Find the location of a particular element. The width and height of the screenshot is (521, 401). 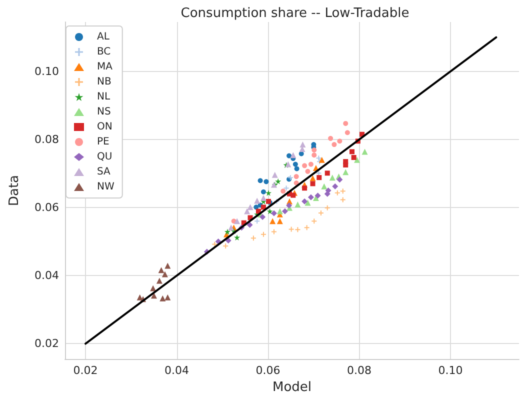

x-tick-label: 0.08 is located at coordinates (359, 370).